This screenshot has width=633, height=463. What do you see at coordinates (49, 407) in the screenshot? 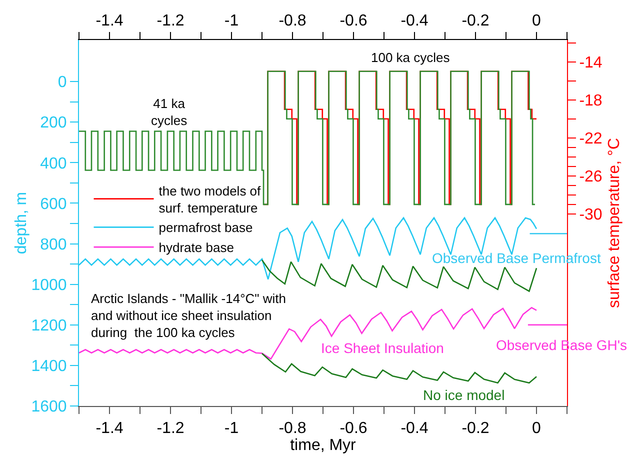
I see `y-tick-label: 1600` at bounding box center [49, 407].